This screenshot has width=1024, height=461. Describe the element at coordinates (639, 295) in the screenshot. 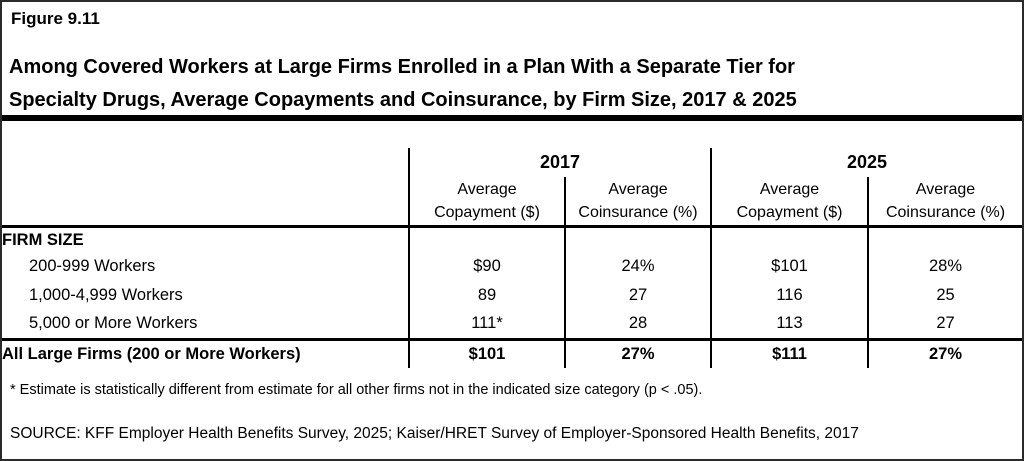

I see `cell-2017-coinsurance: 27` at that location.